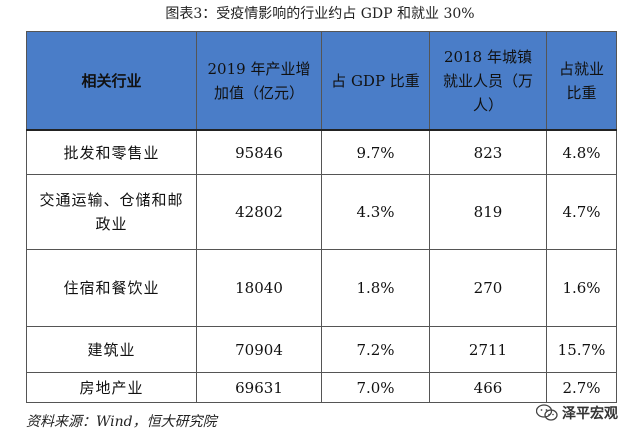 The height and width of the screenshot is (439, 640). I want to click on cell-employment: 2711, so click(488, 349).